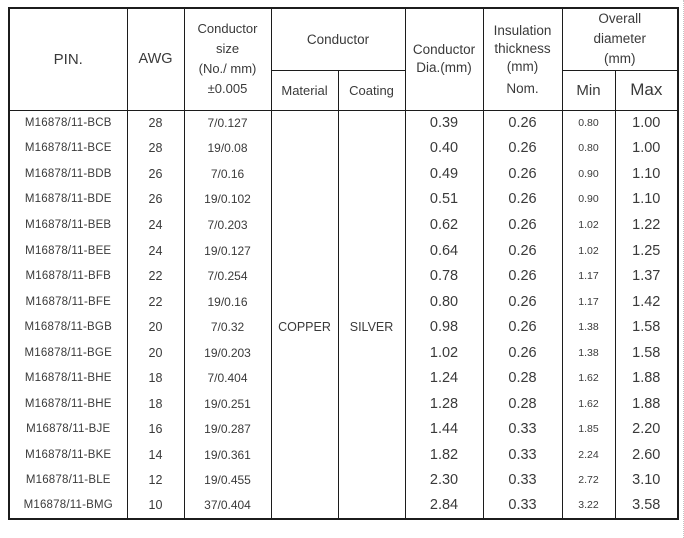 The image size is (684, 538). What do you see at coordinates (444, 148) in the screenshot?
I see `cell-conductor-dia: 0.40` at bounding box center [444, 148].